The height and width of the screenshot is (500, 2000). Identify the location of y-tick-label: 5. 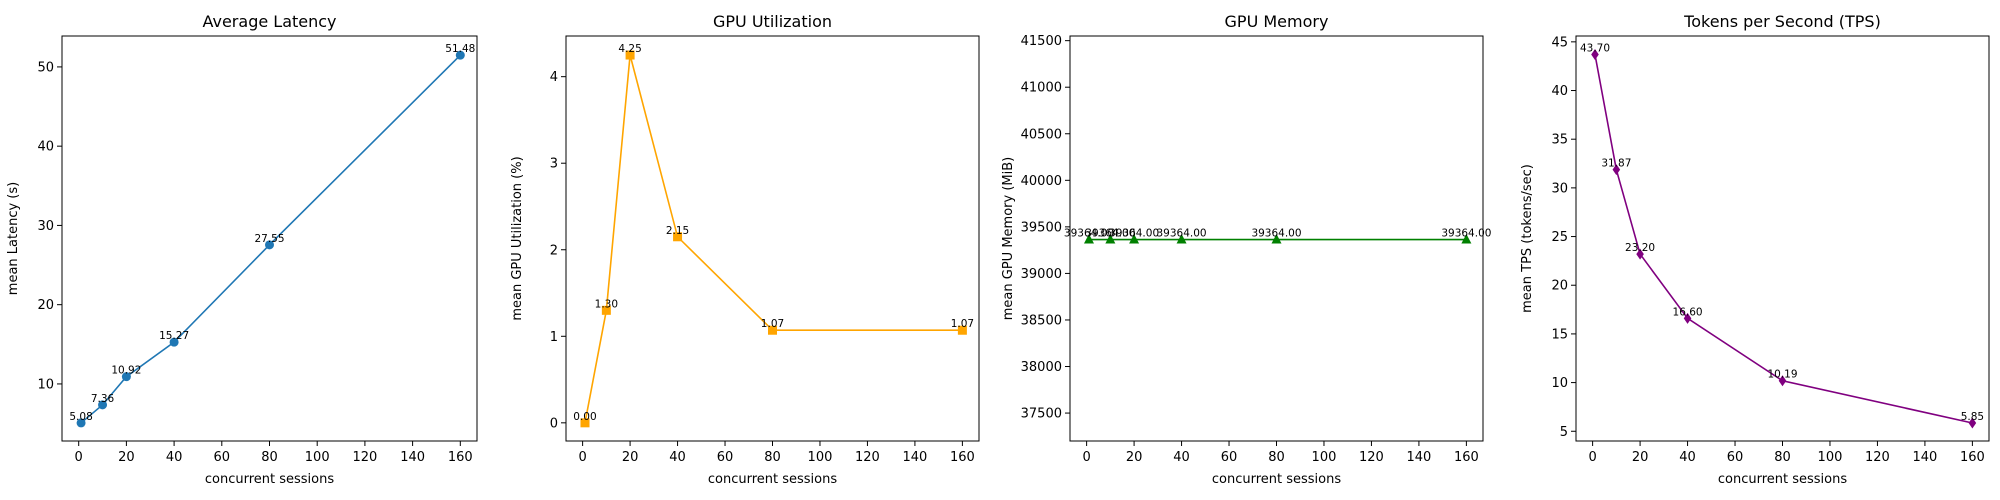
(1564, 432).